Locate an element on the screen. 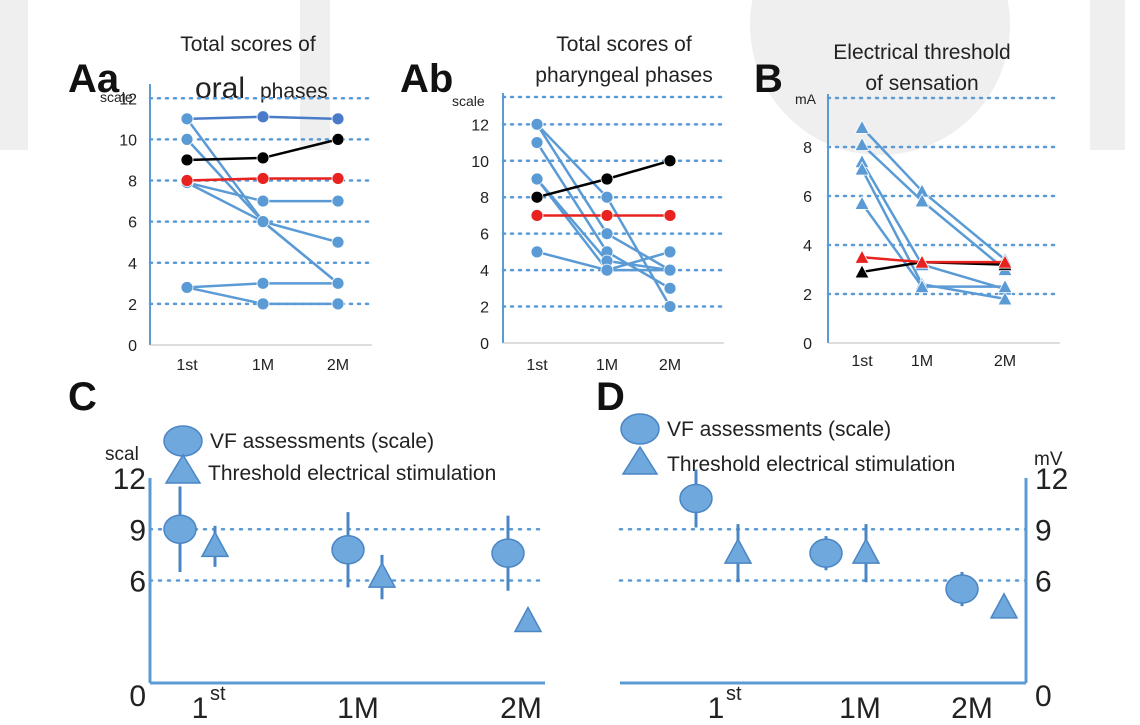  legend-c-circle-label: VF assessments (scale) is located at coordinates (322, 441).